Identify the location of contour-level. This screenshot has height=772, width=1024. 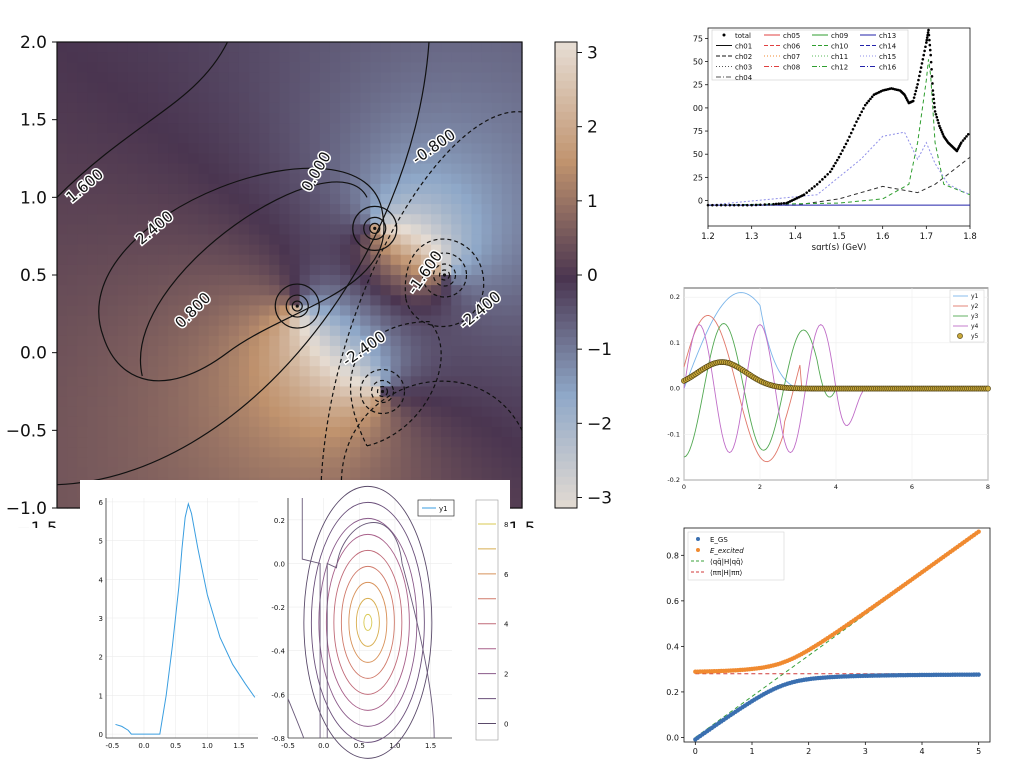
(367, 622).